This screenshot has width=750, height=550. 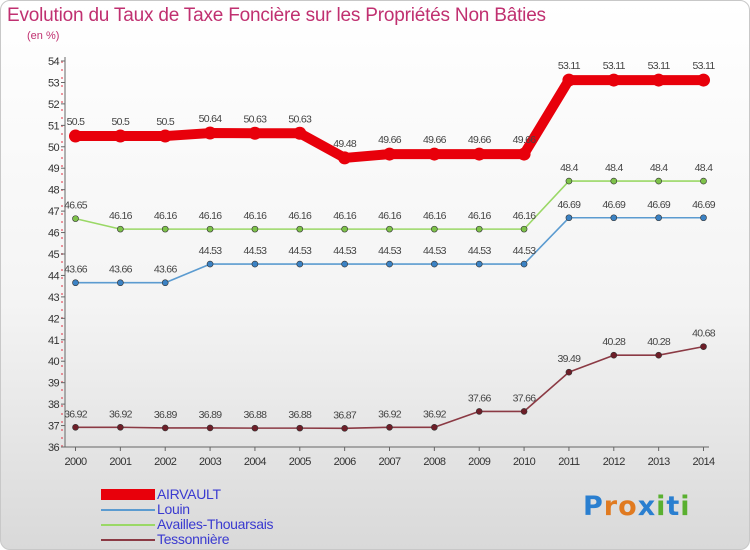 I want to click on x-tick-label: 2001, so click(x=120, y=462).